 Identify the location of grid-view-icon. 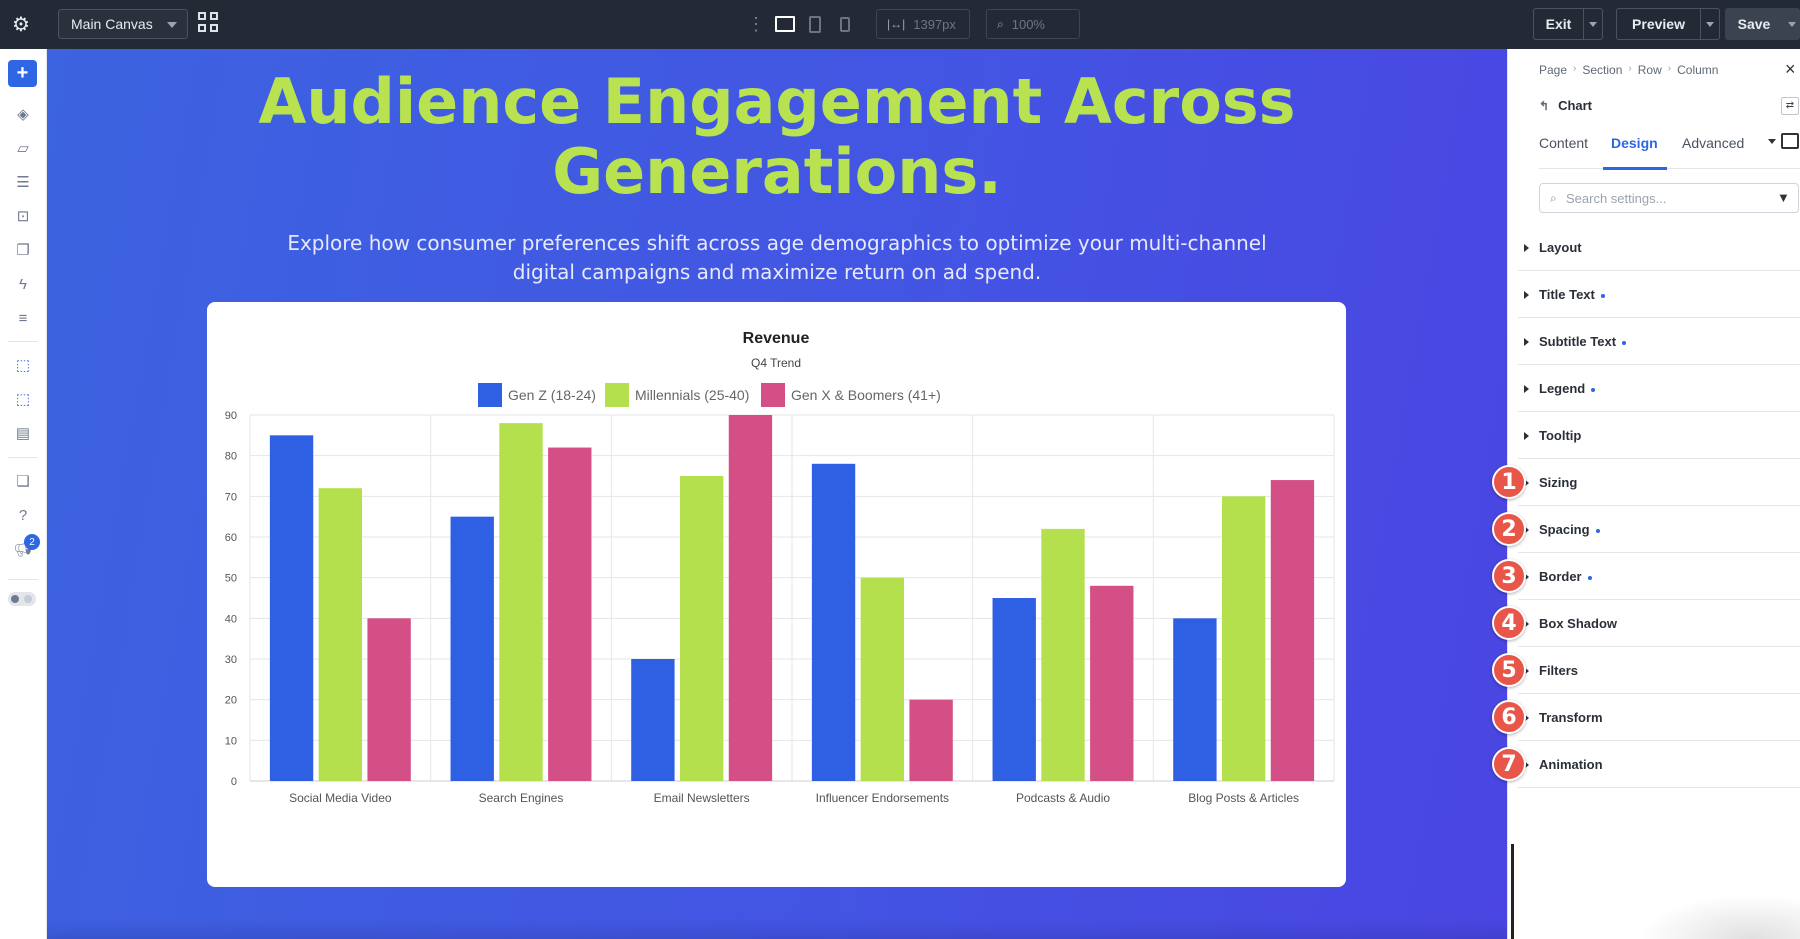
(209, 23).